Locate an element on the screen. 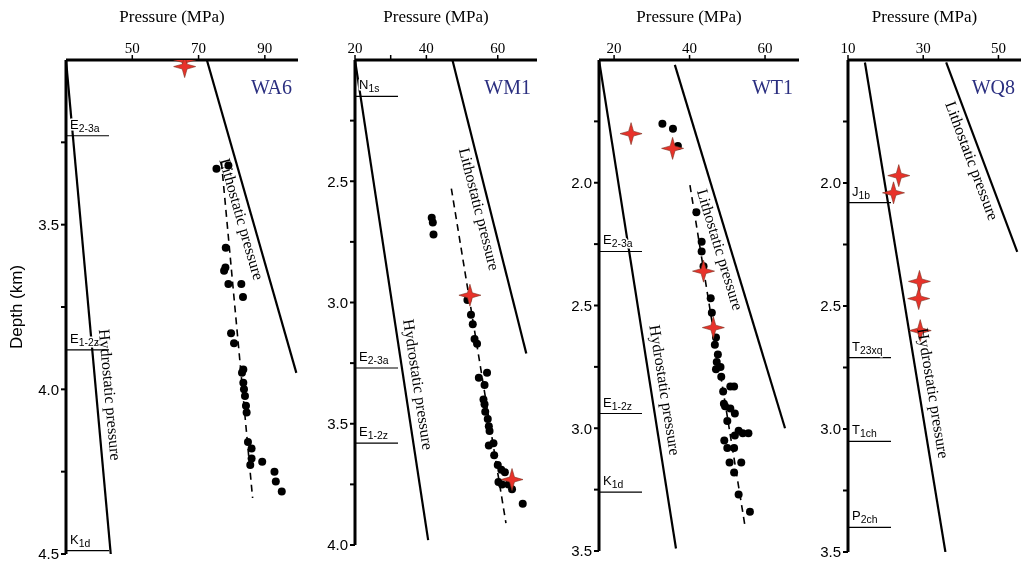  y-axis-title: Depth (km) is located at coordinates (16, 307).